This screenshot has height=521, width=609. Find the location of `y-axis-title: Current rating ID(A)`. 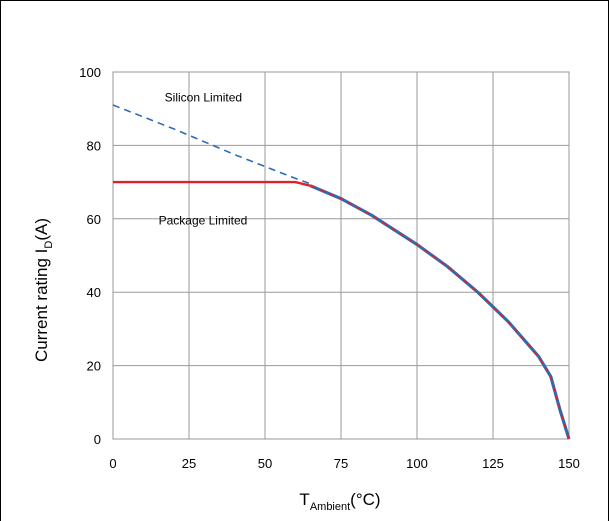

y-axis-title: Current rating ID(A) is located at coordinates (43, 290).